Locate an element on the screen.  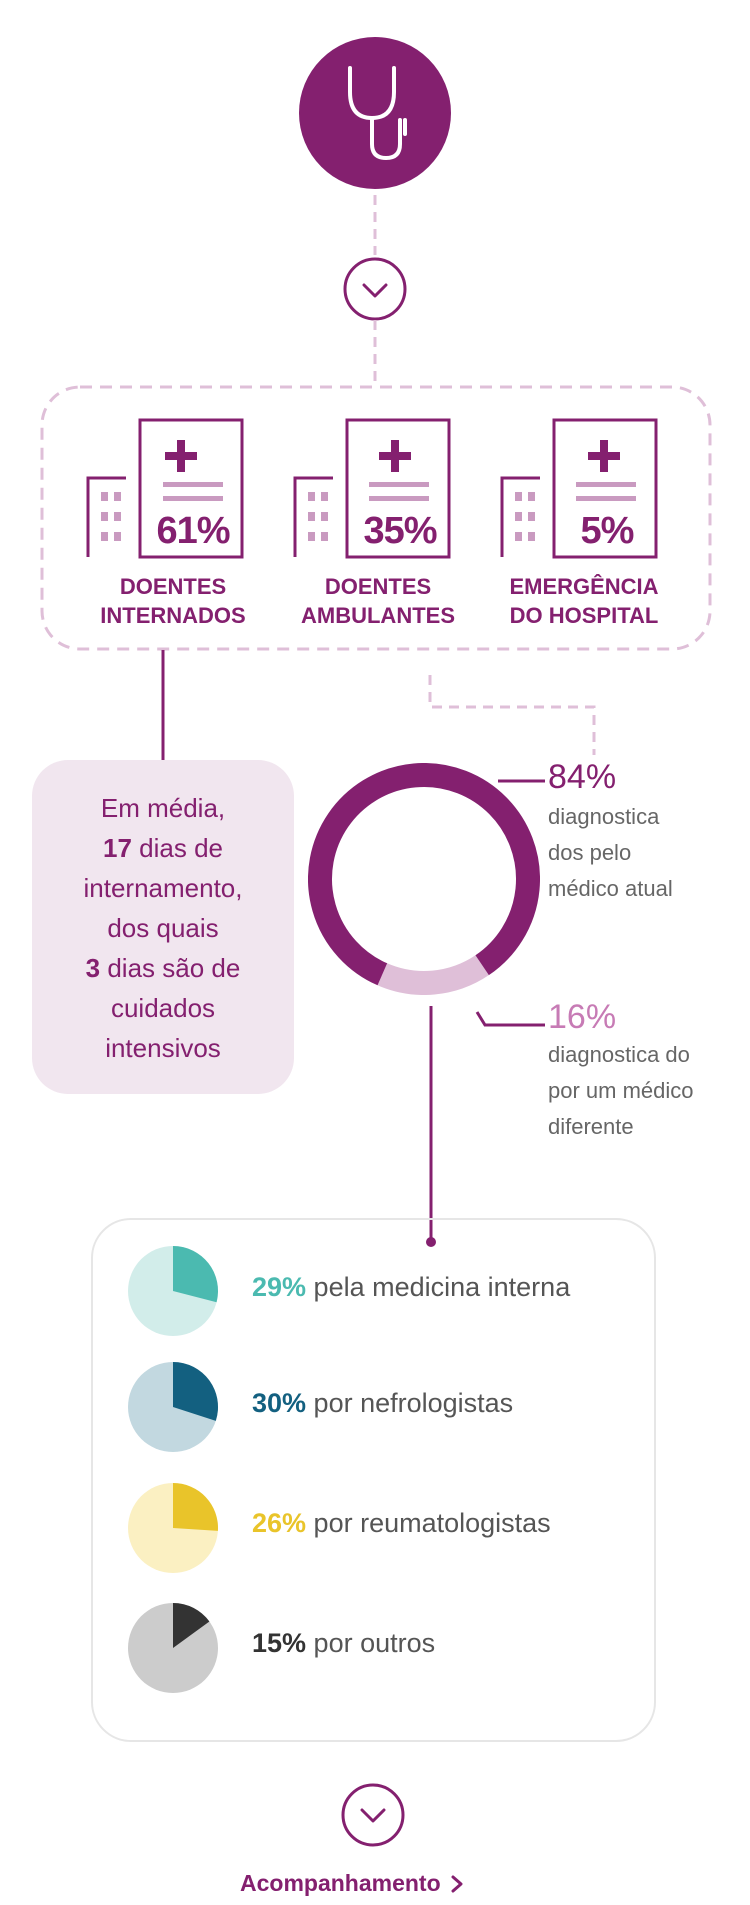
stay-line-text: dias são de is located at coordinates (170, 968).